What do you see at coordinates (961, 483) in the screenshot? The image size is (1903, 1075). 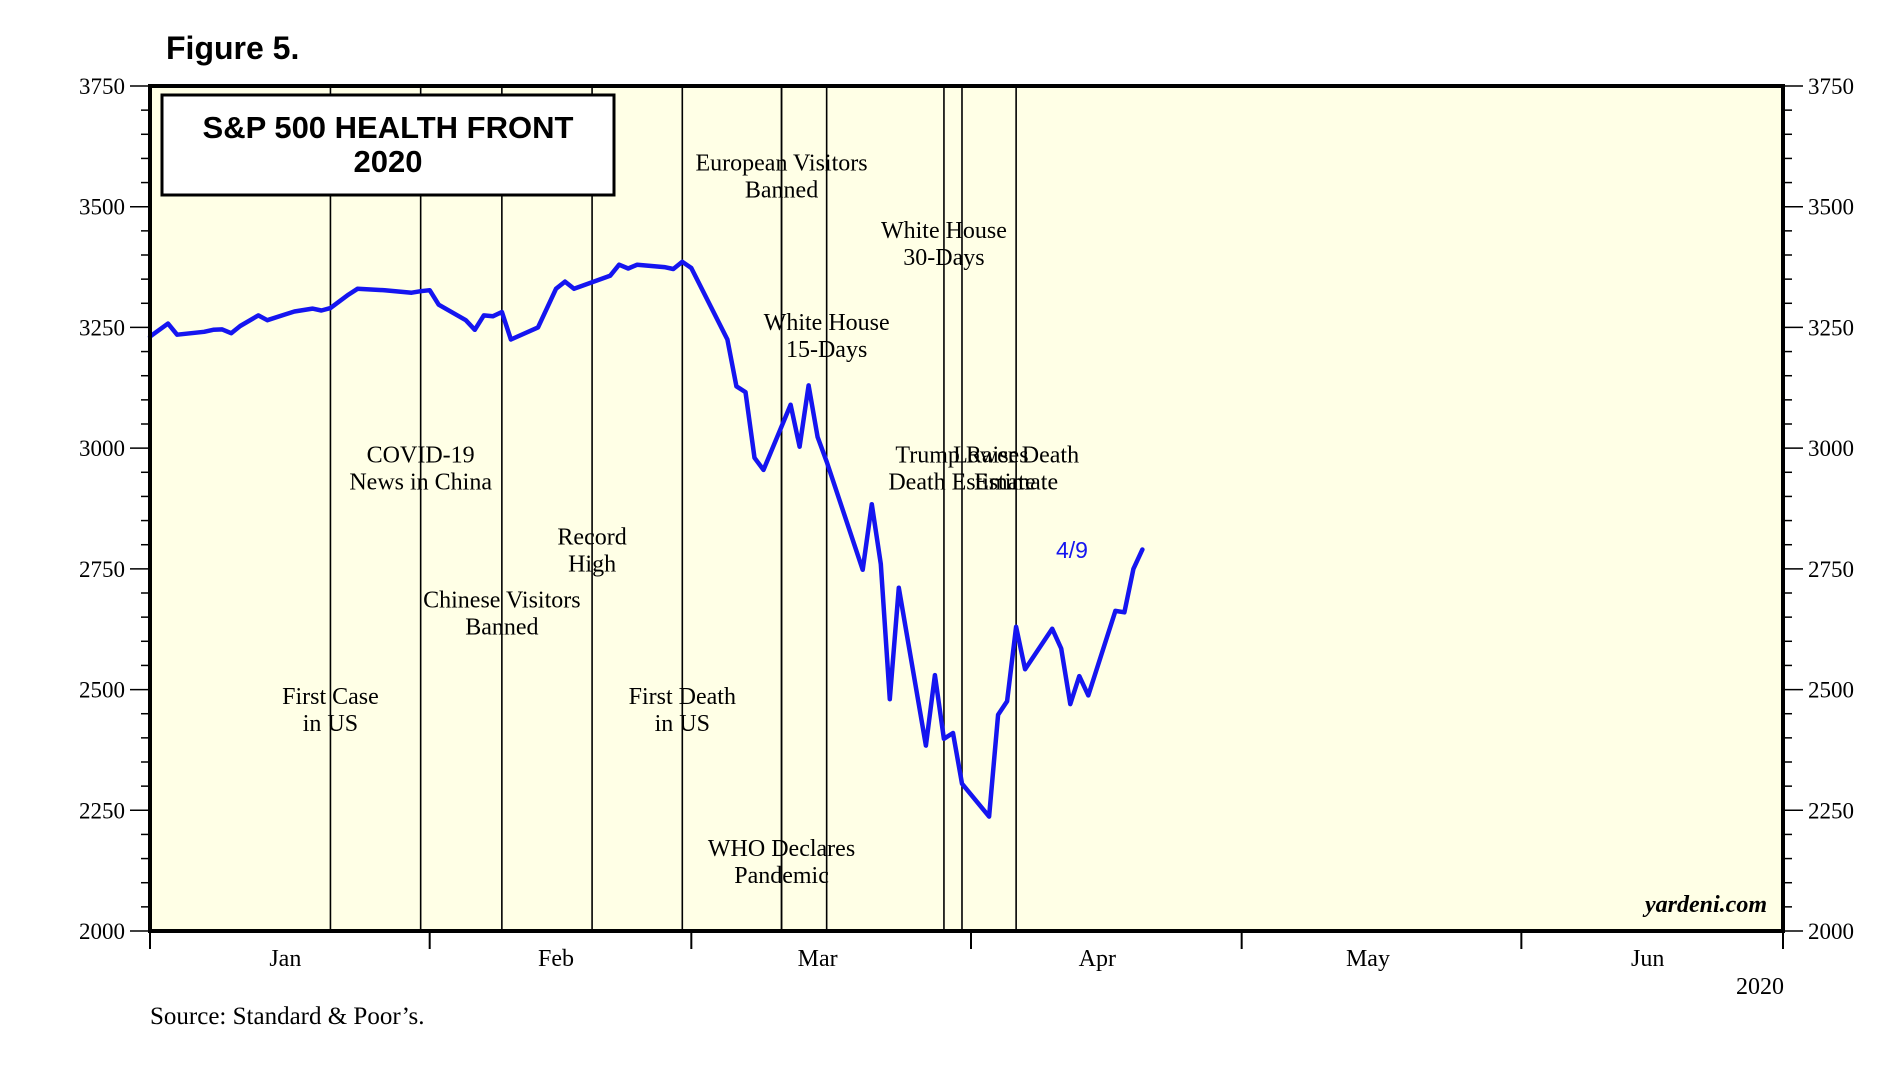 I see `event-annotation-label: Death Estimate` at bounding box center [961, 483].